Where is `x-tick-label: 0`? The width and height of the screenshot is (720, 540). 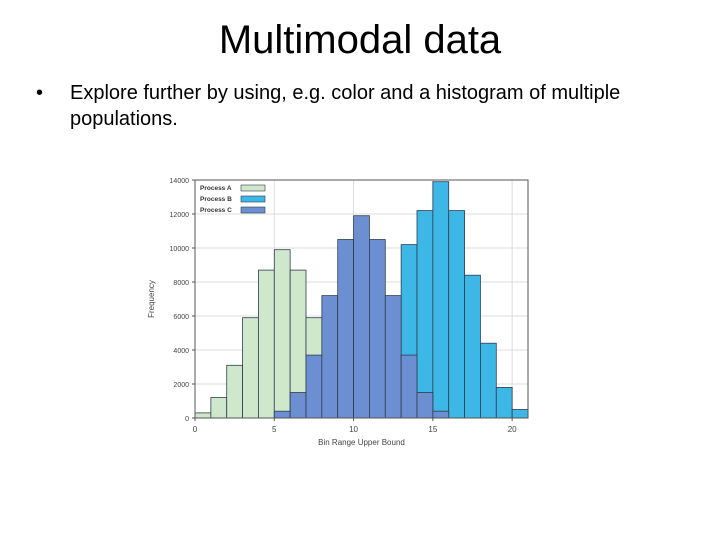 x-tick-label: 0 is located at coordinates (195, 429).